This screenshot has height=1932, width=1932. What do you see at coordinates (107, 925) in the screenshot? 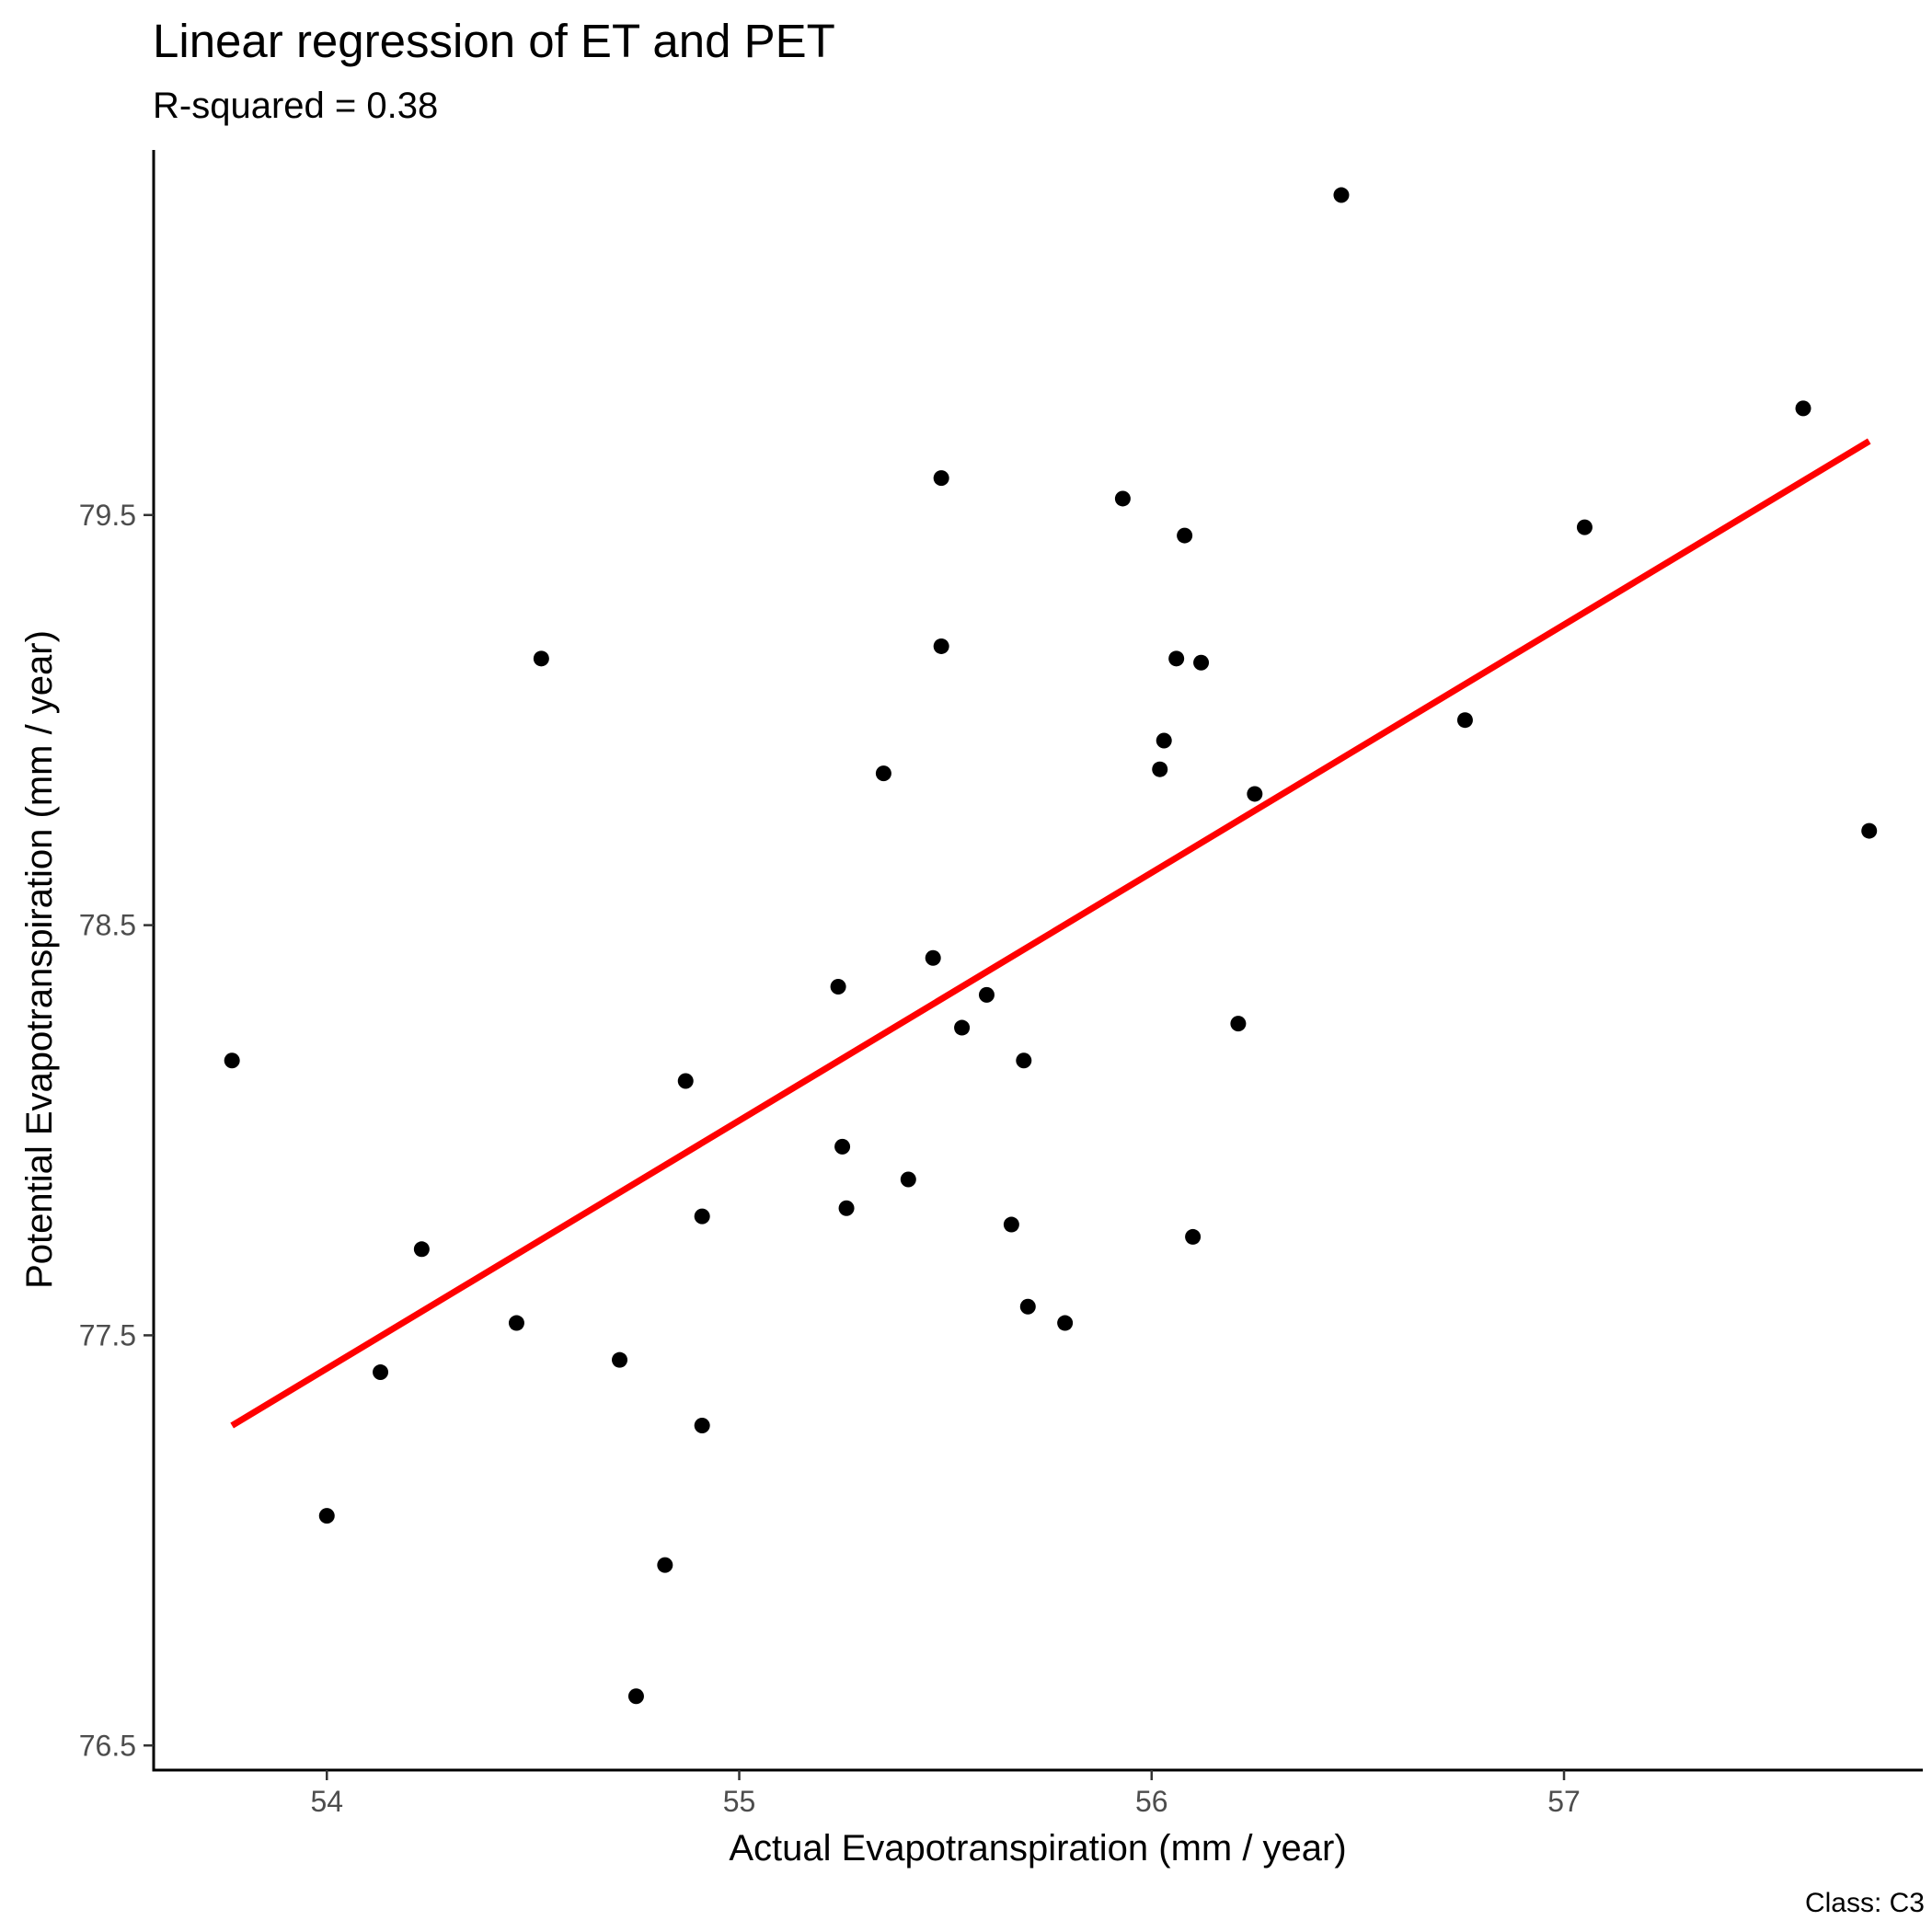
I see `y-tick-label-78.5: 78.5` at bounding box center [107, 925].